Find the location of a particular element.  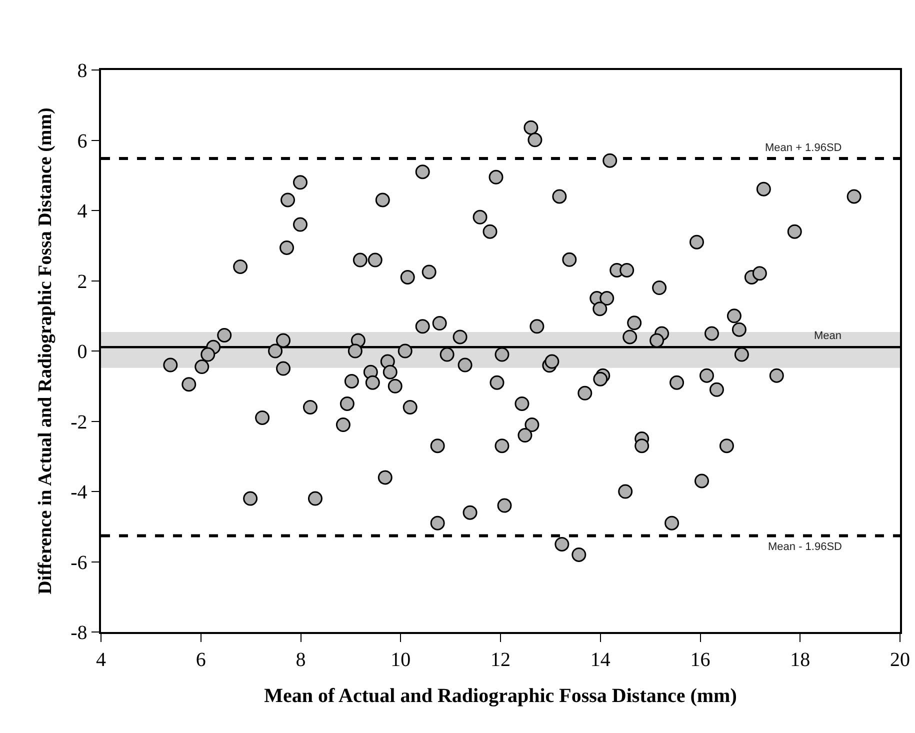

ref-line-label: Mean is located at coordinates (828, 336).